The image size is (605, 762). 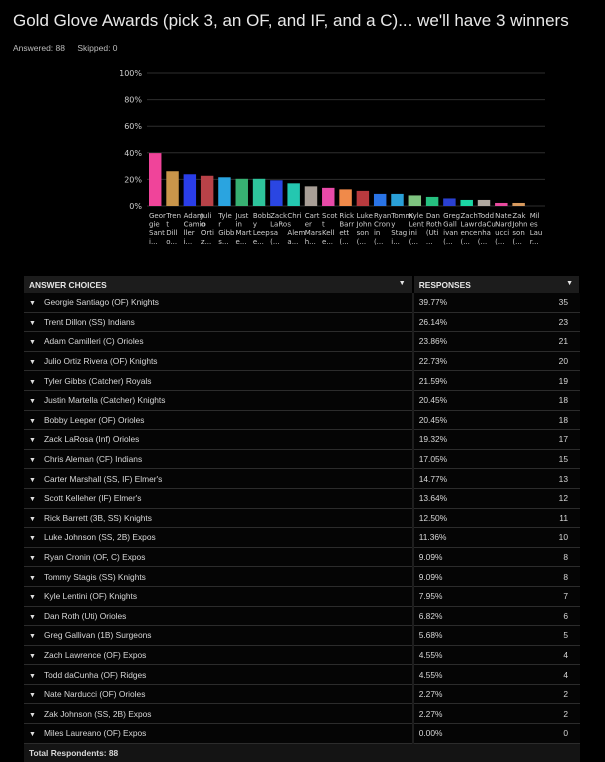 I want to click on table-row: ▼ Trent Dillon (SS) Indians 26.14% 23, so click(x=302, y=322).